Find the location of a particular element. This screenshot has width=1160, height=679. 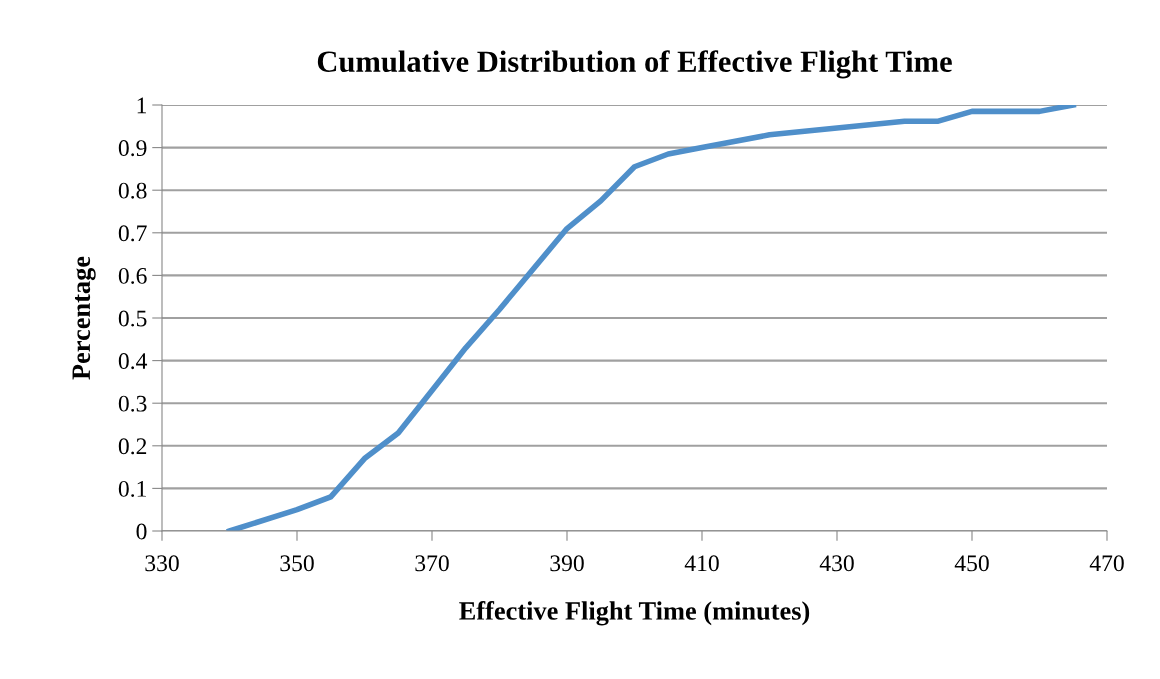

x-tick-label: 370 is located at coordinates (432, 563).